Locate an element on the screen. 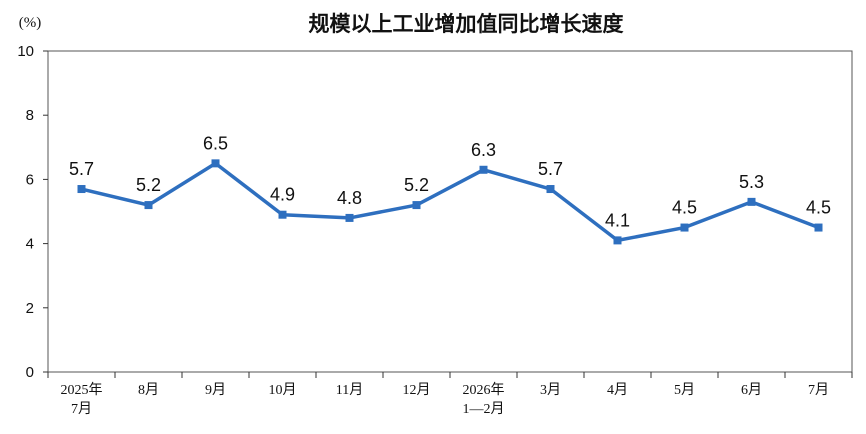 The image size is (866, 434). x-tick-label: 4月 is located at coordinates (617, 390).